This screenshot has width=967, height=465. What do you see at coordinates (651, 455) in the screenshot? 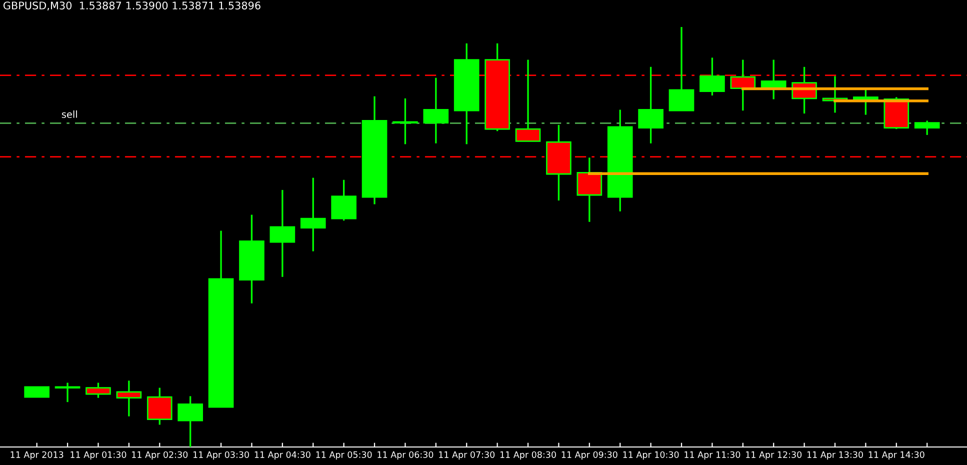
I see `x-tick-label: 11 Apr 10:30` at bounding box center [651, 455].